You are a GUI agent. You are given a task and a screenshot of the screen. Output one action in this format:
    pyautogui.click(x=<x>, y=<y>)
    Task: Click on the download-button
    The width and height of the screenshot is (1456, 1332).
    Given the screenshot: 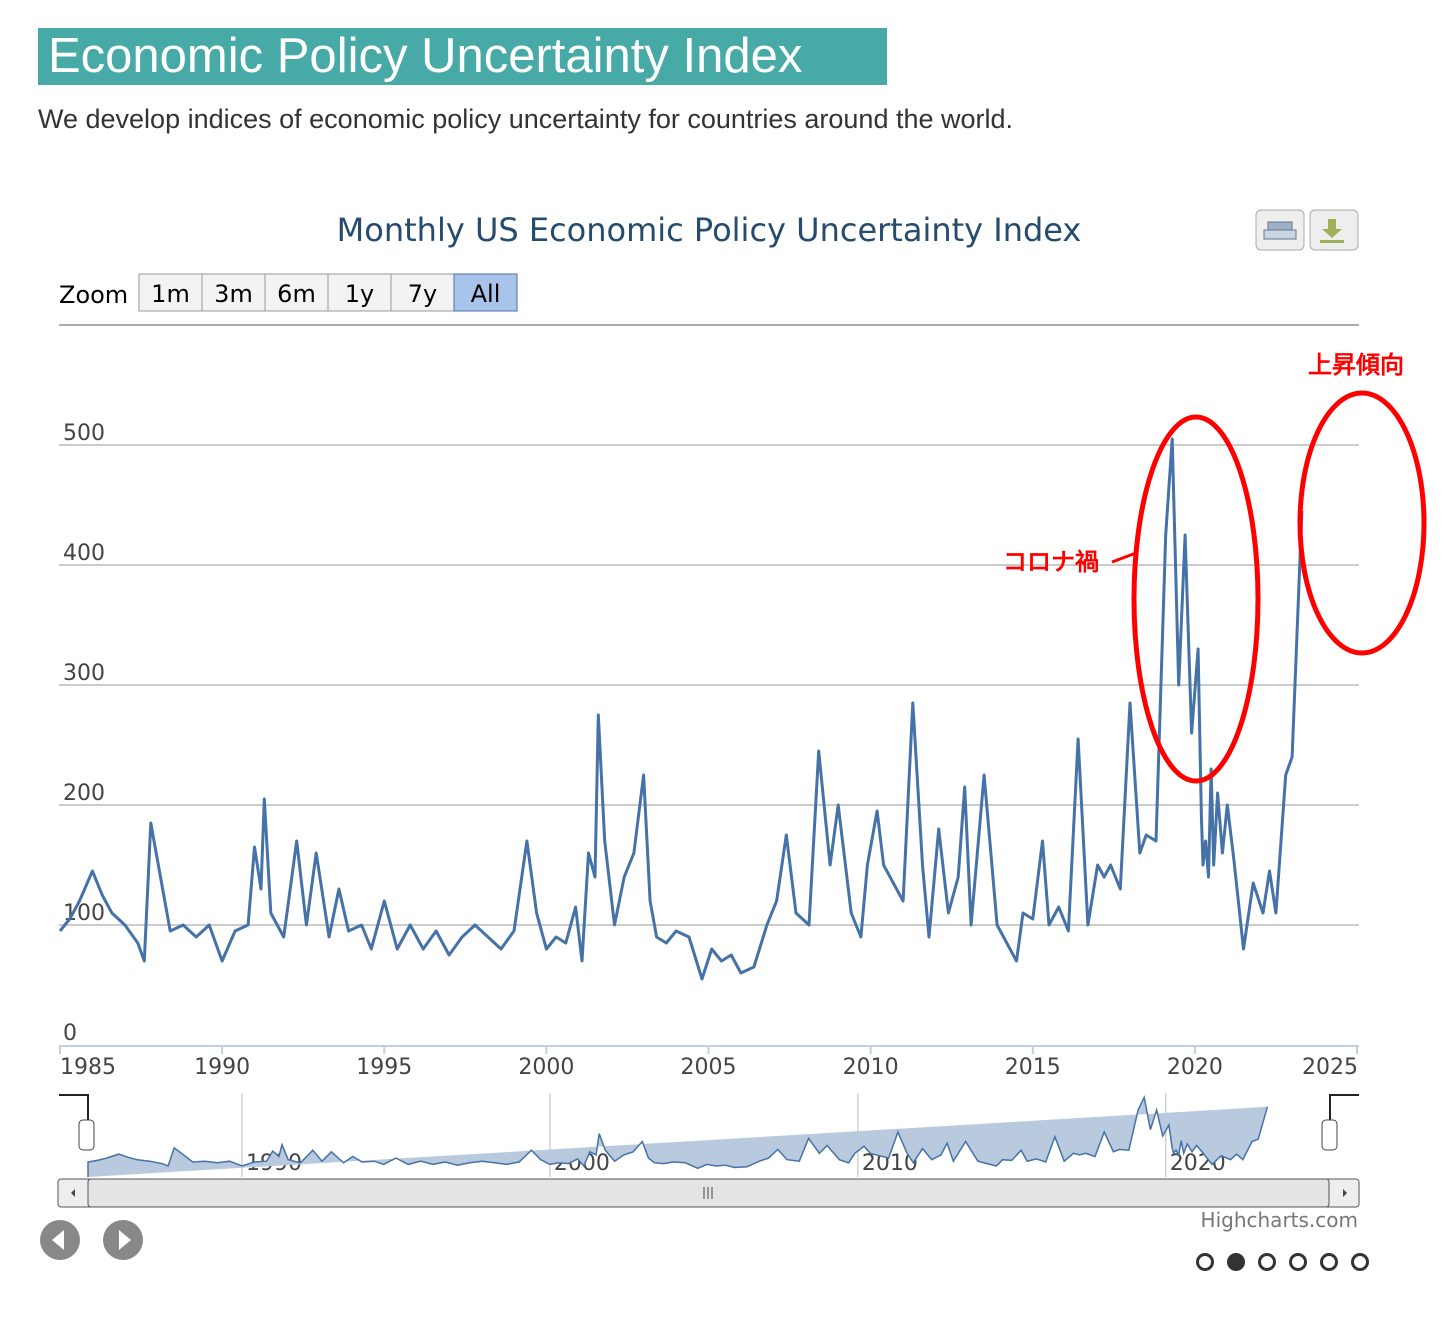 What is the action you would take?
    pyautogui.click(x=1334, y=230)
    